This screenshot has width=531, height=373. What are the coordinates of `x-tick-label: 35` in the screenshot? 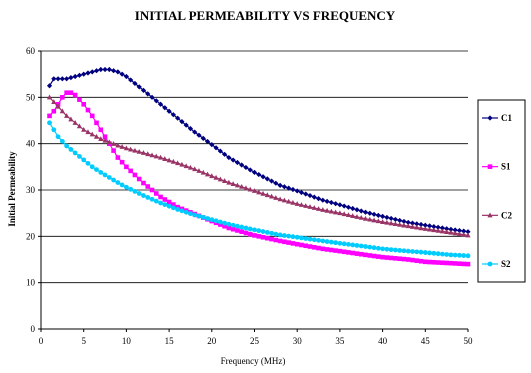 It's located at (340, 341).